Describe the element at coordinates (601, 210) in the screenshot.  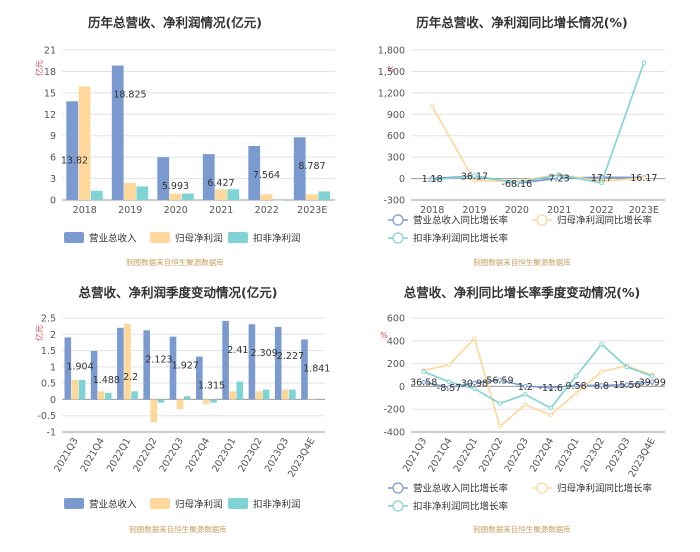
I see `x-tick-label: 2022` at that location.